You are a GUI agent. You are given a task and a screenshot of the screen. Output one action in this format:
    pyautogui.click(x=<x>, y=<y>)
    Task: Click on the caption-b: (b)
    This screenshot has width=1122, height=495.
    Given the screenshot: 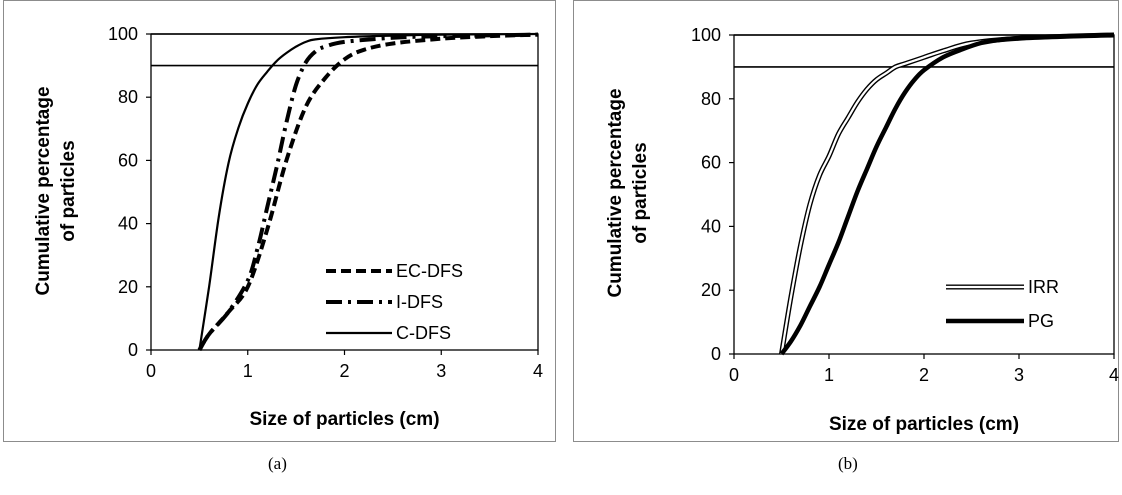 What is the action you would take?
    pyautogui.click(x=848, y=463)
    